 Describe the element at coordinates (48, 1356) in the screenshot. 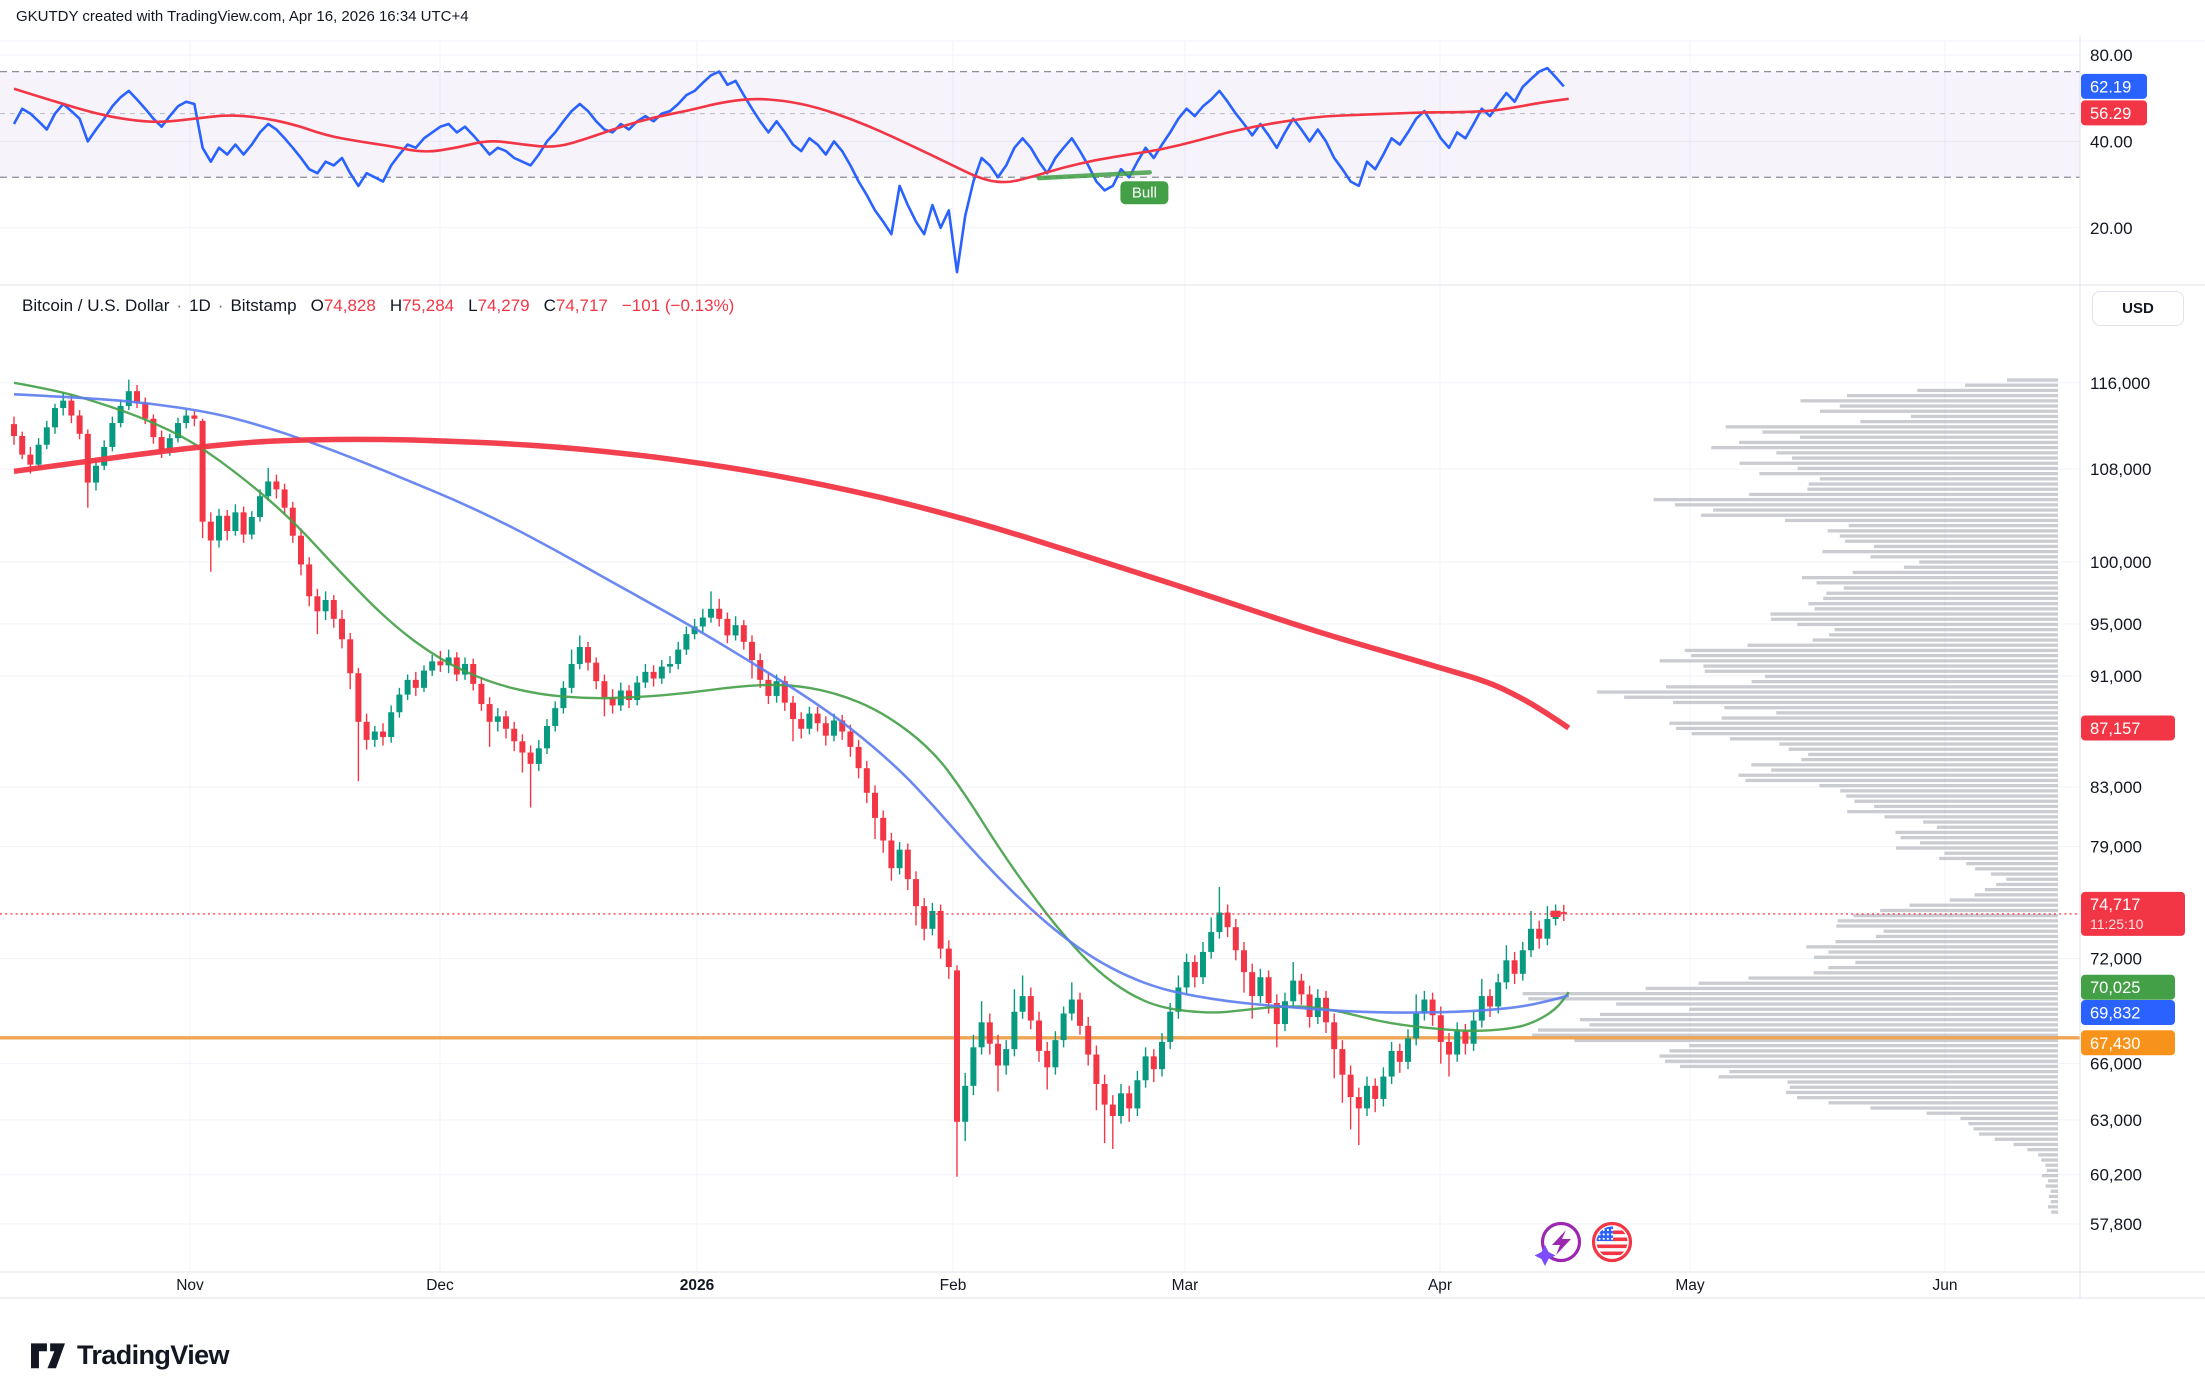

I see `tradingview-logo-icon` at that location.